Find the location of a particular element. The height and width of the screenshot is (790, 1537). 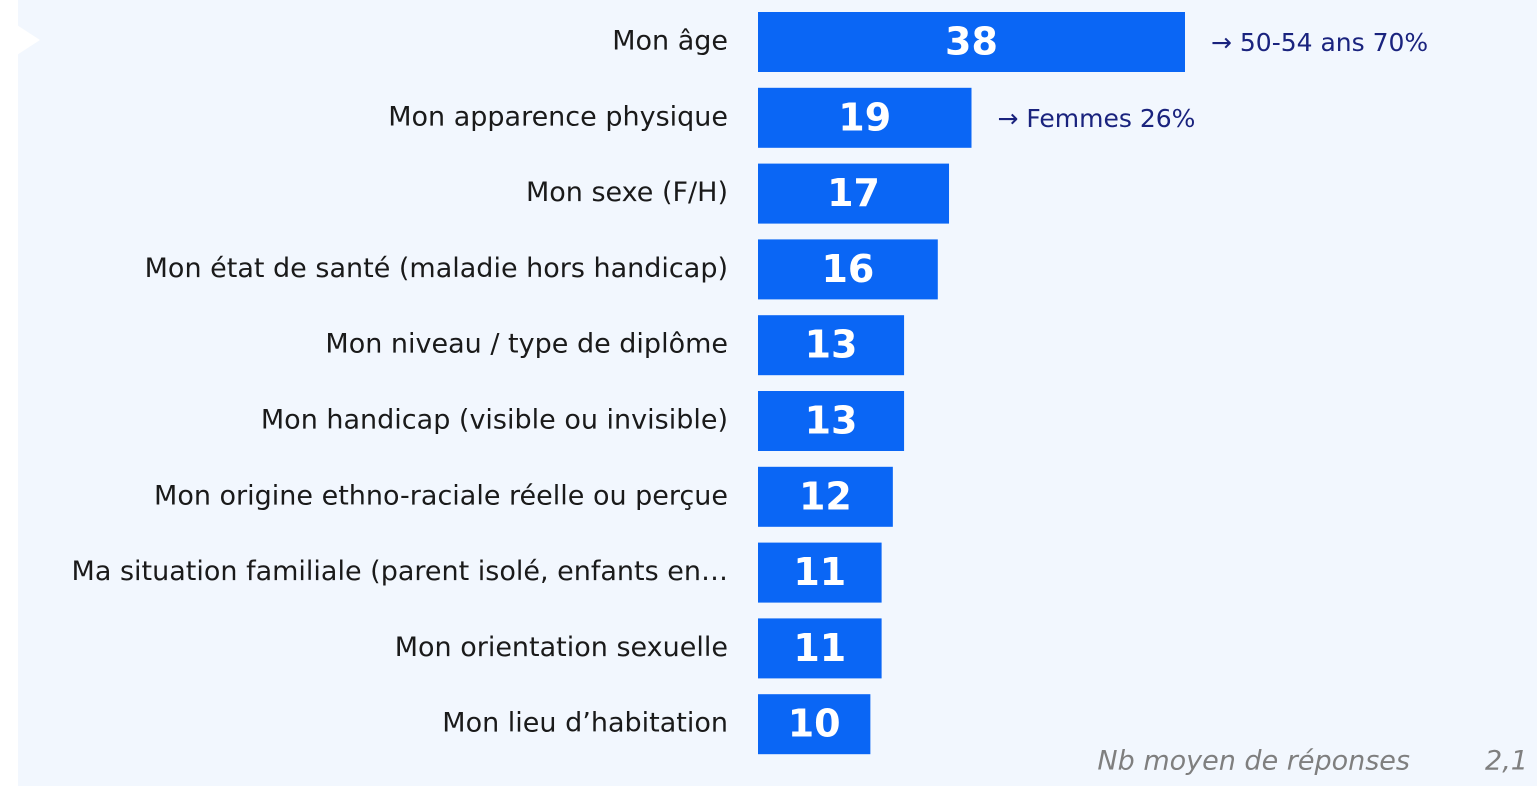

footer-label: Nb moyen de réponses is located at coordinates (1253, 761).